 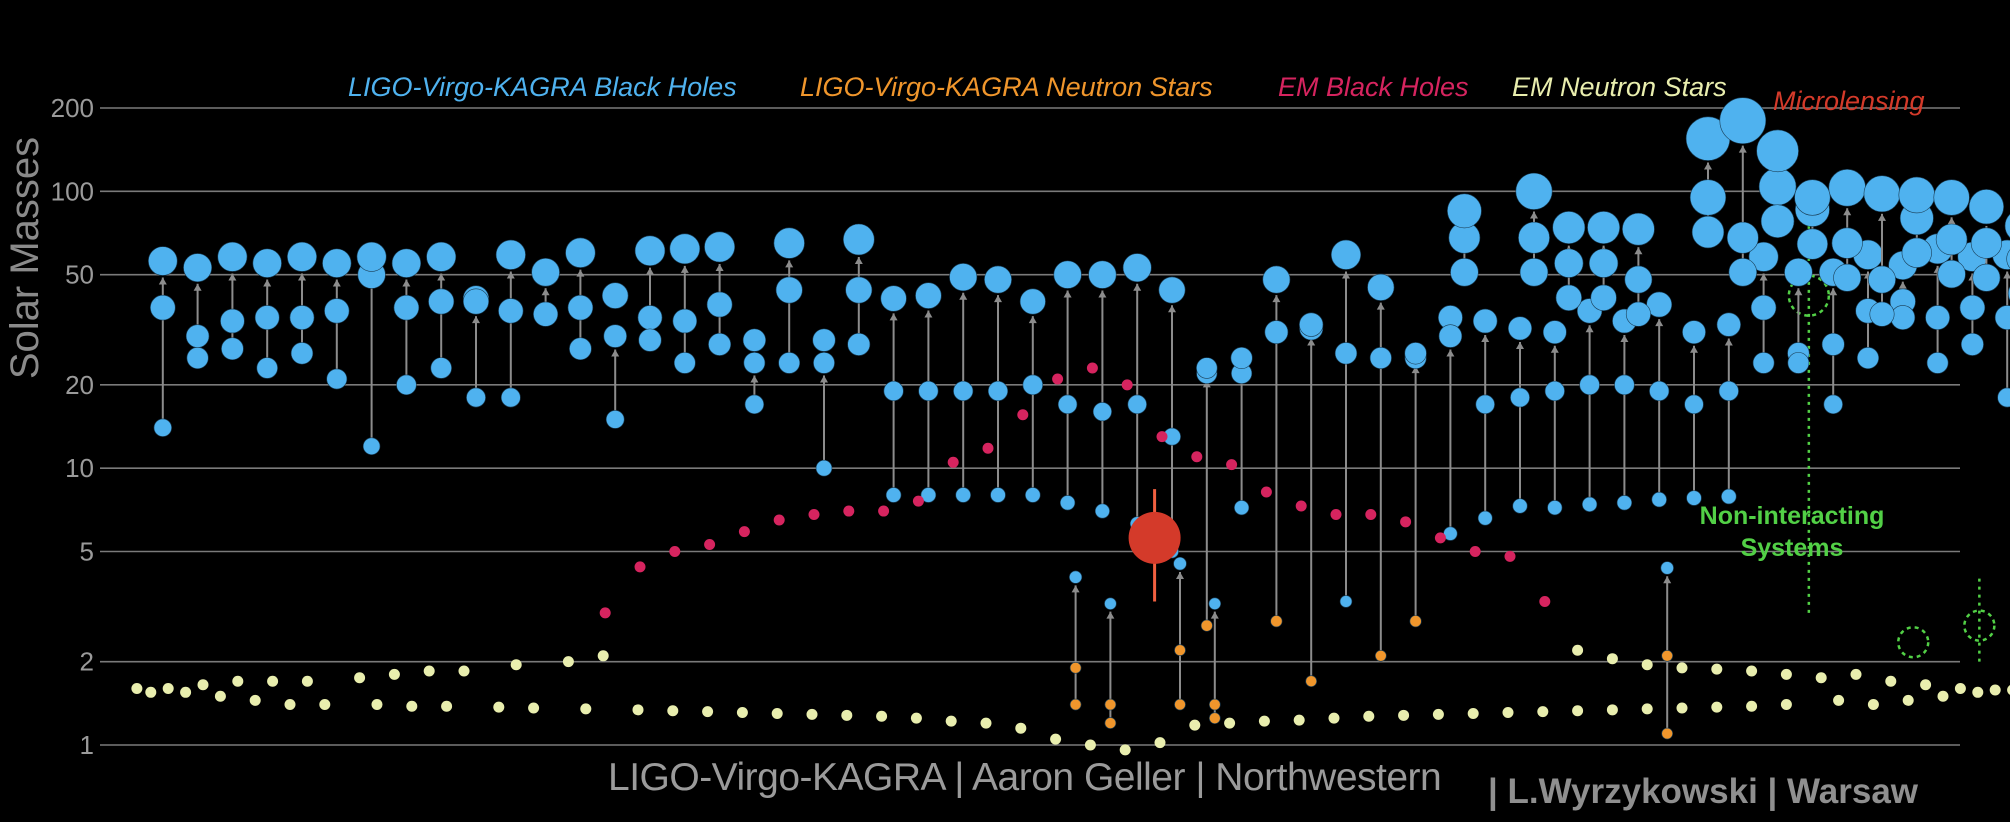 I want to click on legend-em-neutron-stars: EM Neutron Stars, so click(x=1619, y=87).